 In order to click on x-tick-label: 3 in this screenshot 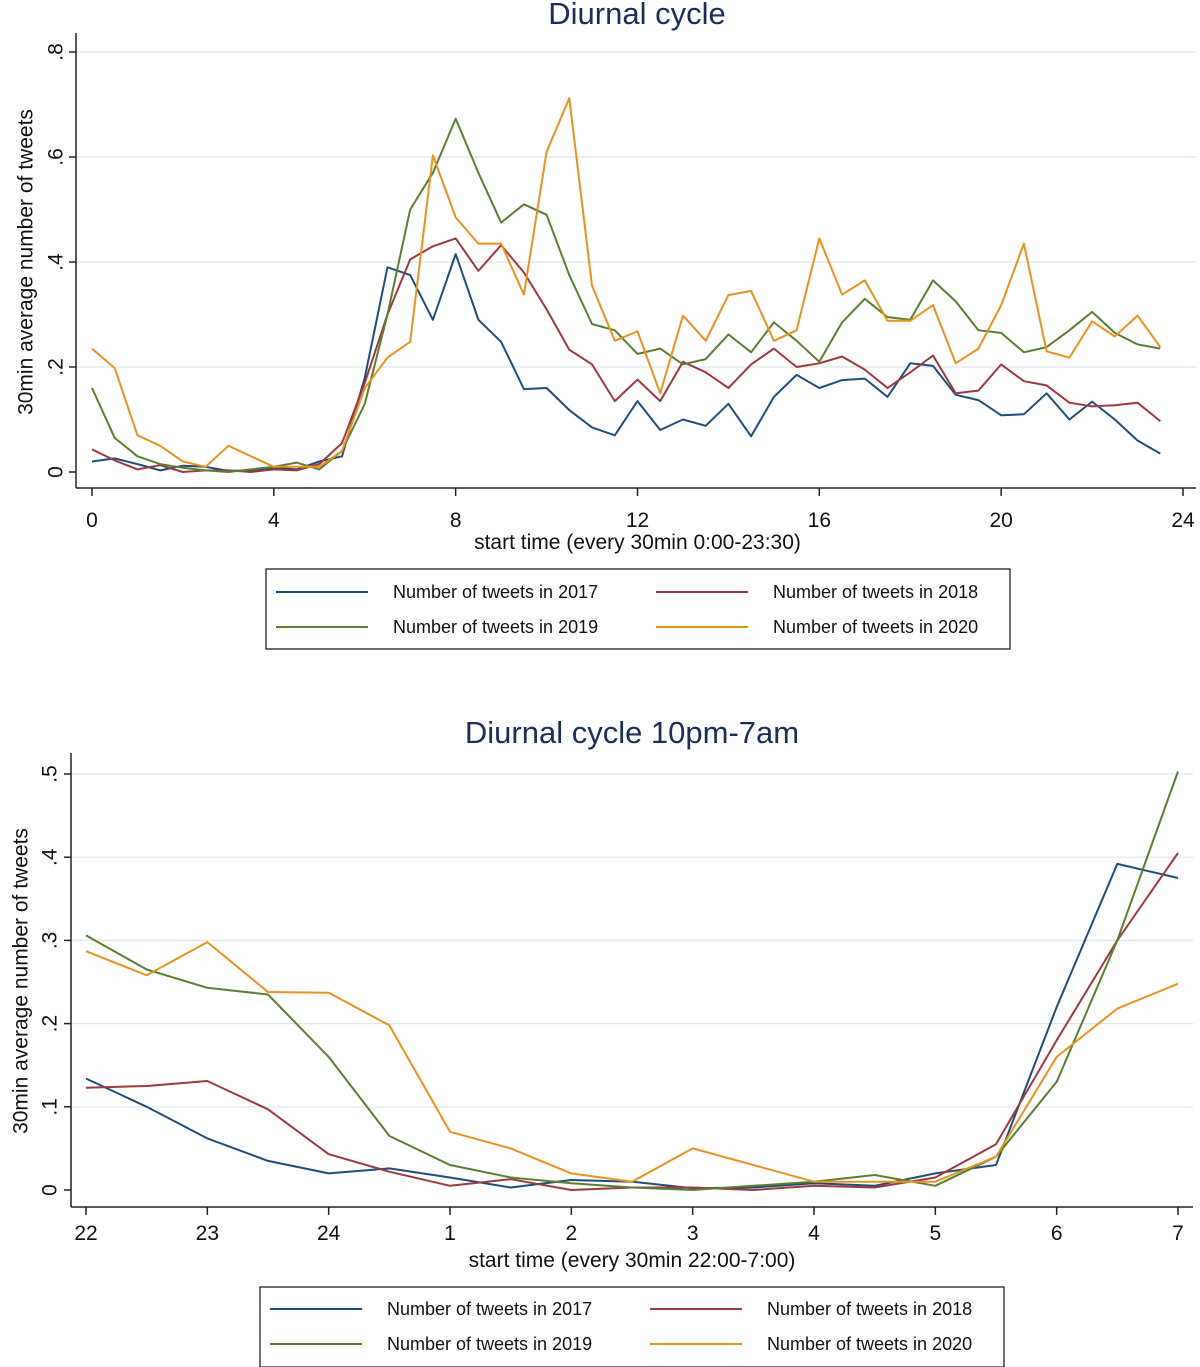, I will do `click(693, 1233)`.